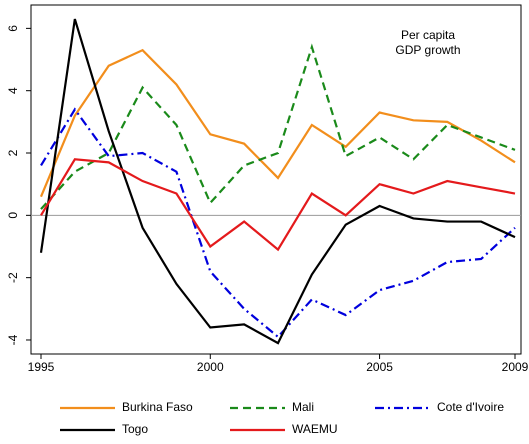 Image resolution: width=529 pixels, height=444 pixels. What do you see at coordinates (379, 367) in the screenshot?
I see `x-tick-label: 2005` at bounding box center [379, 367].